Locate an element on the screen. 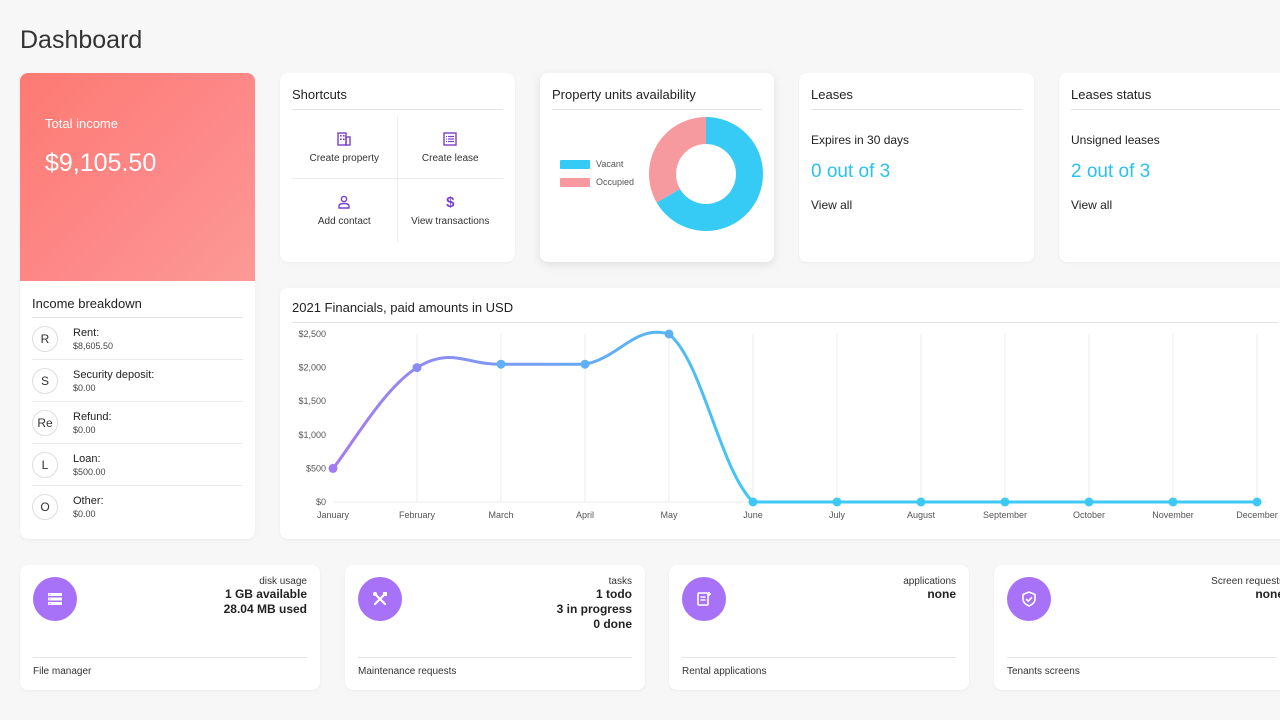 This screenshot has width=1280, height=720. application-form-icon is located at coordinates (704, 599).